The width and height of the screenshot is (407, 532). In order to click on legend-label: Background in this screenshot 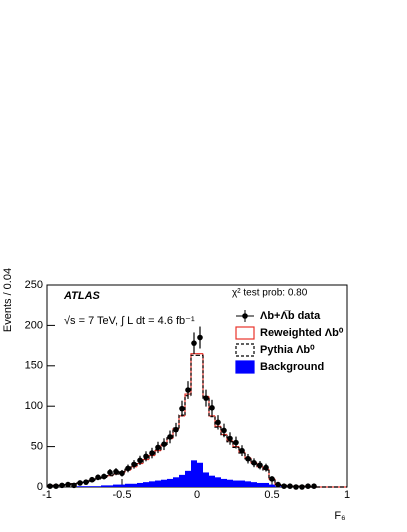, I will do `click(292, 367)`.